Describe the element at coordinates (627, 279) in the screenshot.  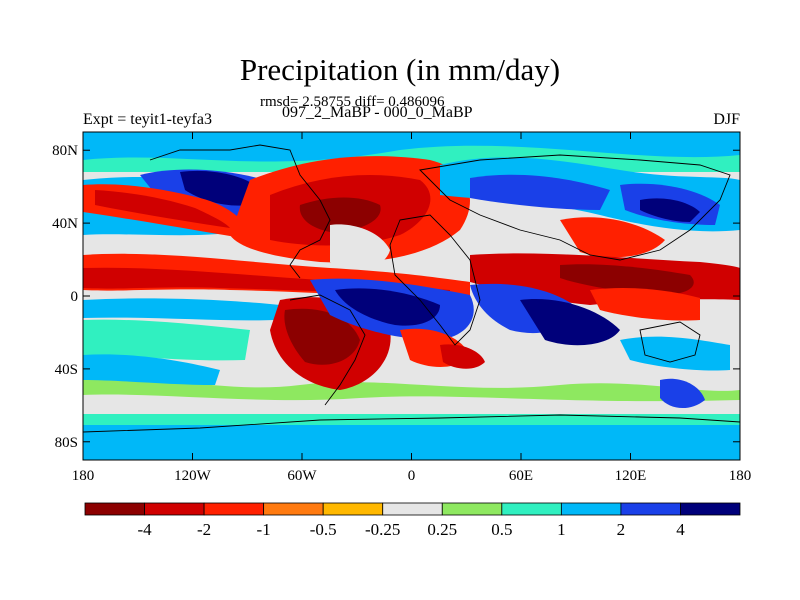
I see `field-asia-maroon` at that location.